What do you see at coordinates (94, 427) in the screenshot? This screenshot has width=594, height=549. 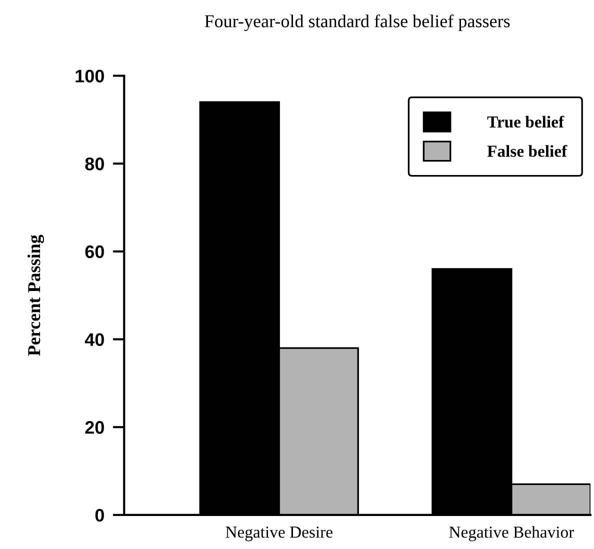 I see `y-tick-label: 20` at bounding box center [94, 427].